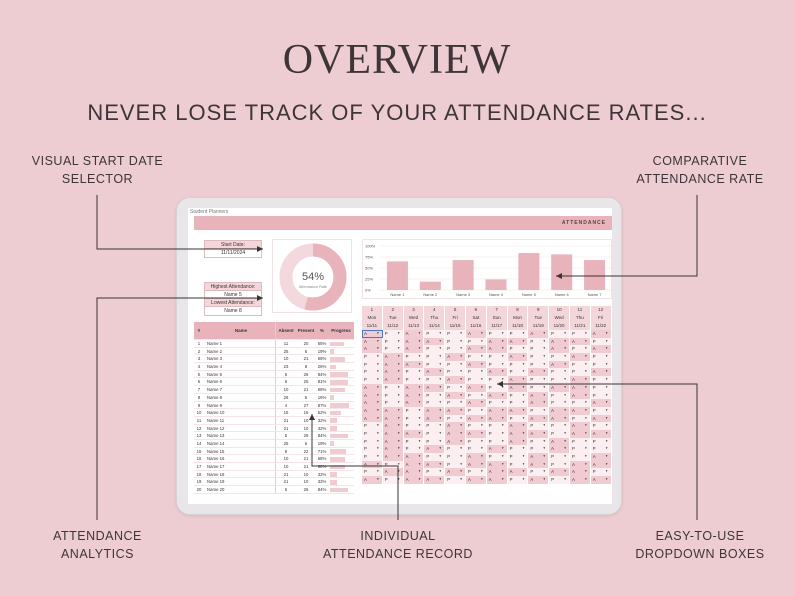 Image resolution: width=794 pixels, height=596 pixels. What do you see at coordinates (240, 374) in the screenshot?
I see `student-name: Name 5` at bounding box center [240, 374].